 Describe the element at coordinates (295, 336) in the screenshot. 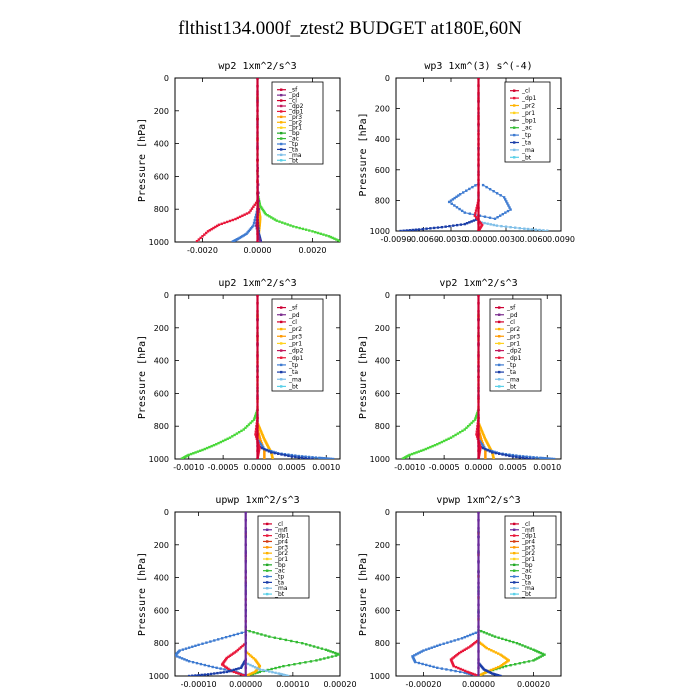

I see `legend-label: _pr3` at that location.